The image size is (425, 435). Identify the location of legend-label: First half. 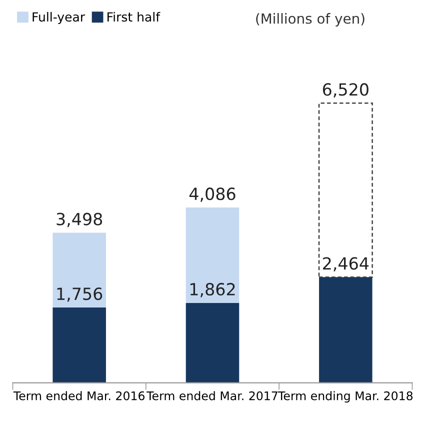
(134, 17).